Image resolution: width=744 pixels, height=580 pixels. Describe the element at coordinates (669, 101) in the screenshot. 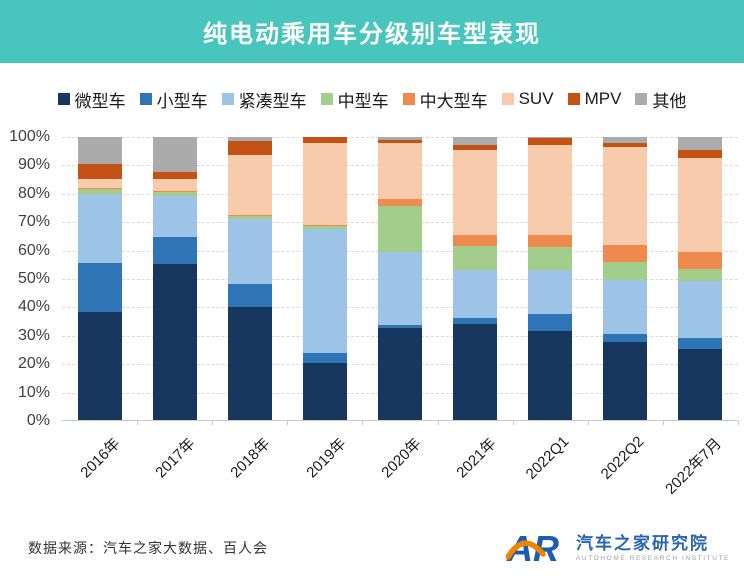

I see `legend-label: 其他` at that location.